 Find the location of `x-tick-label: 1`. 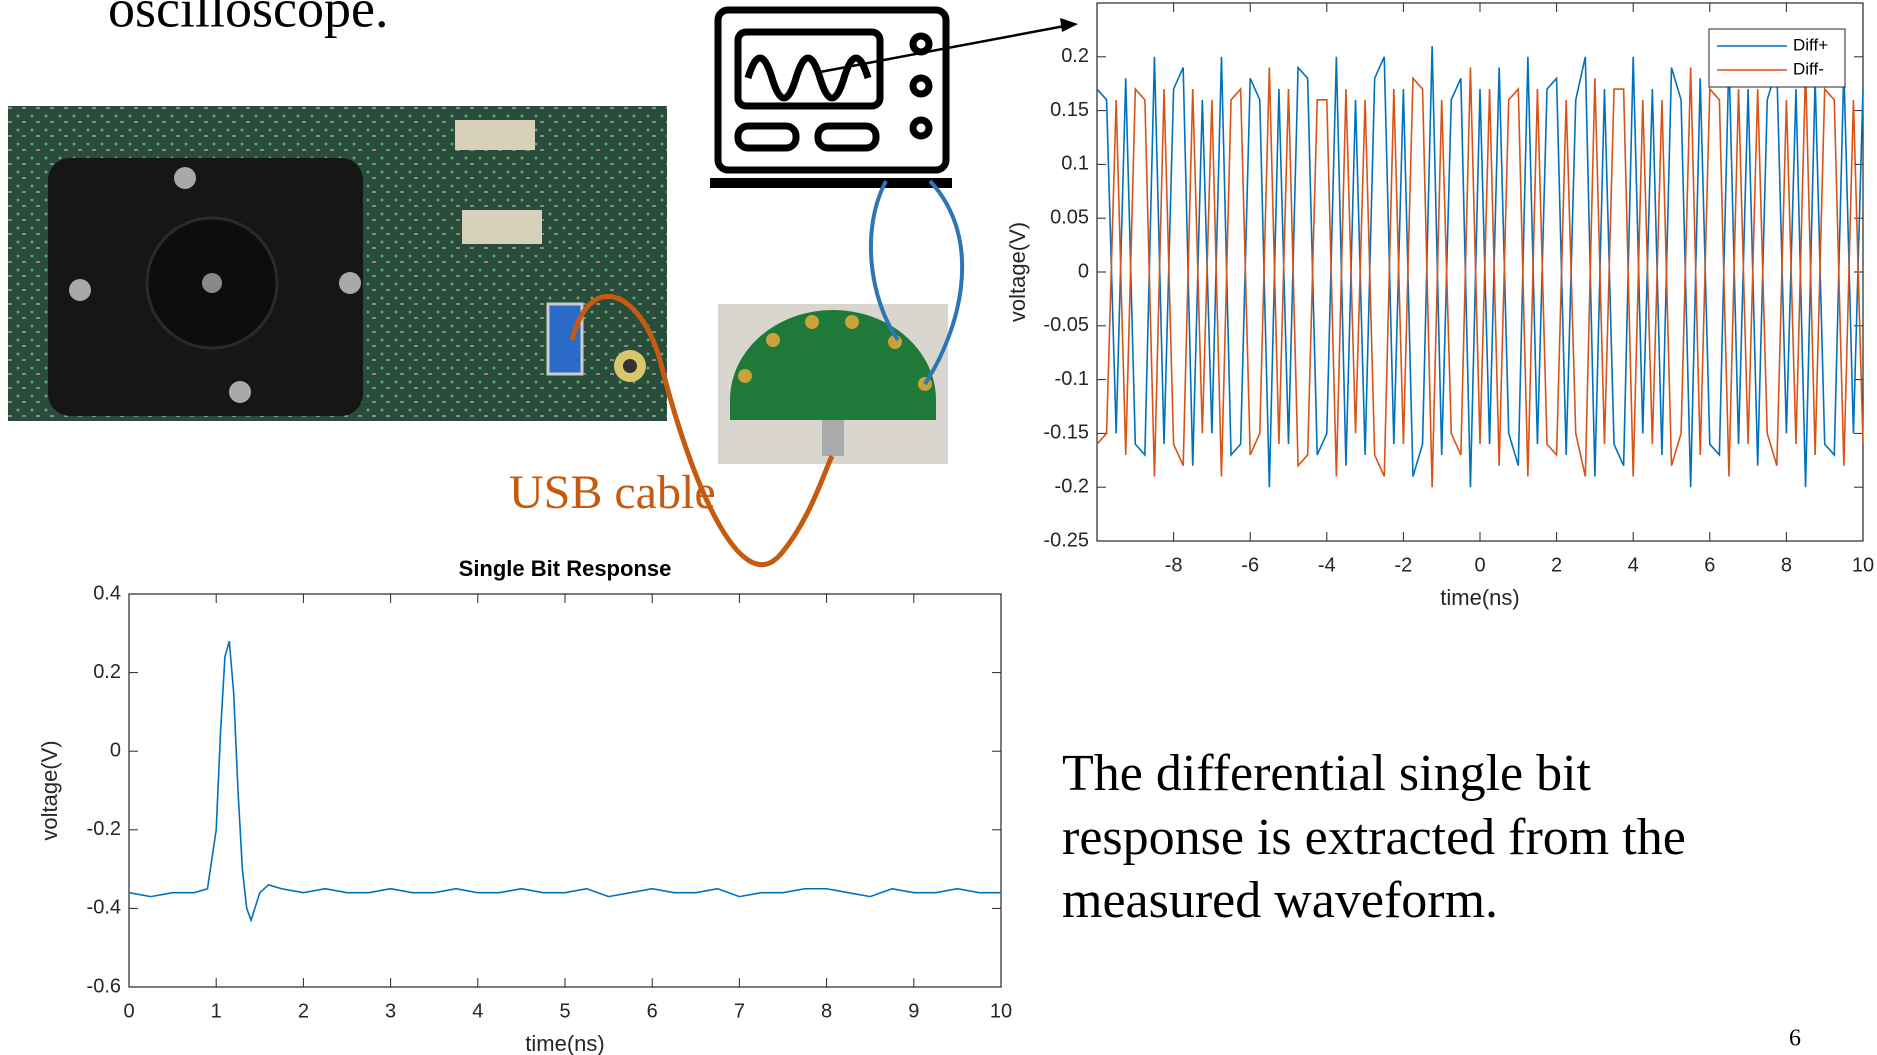

x-tick-label: 1 is located at coordinates (216, 1011).